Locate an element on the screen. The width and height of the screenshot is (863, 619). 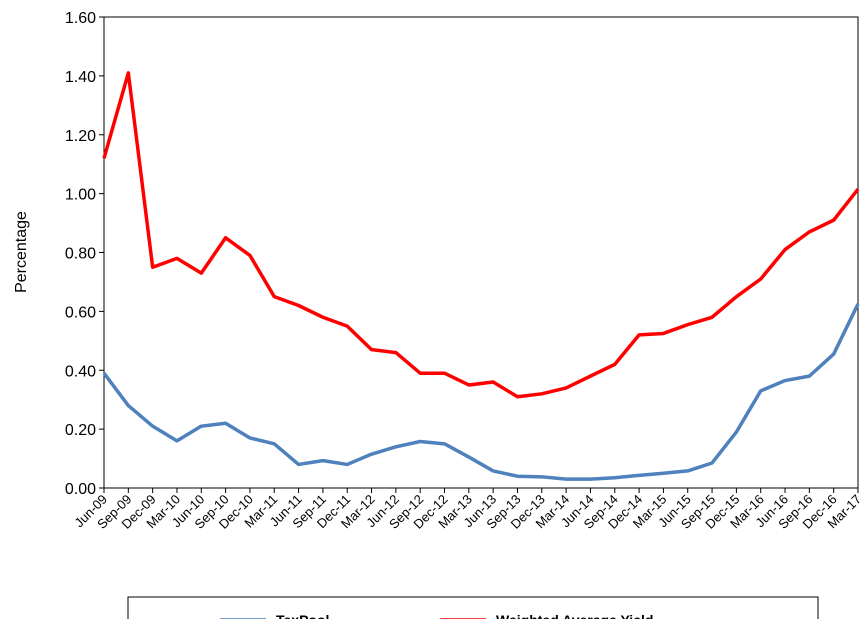
y-tick-label: 0.00 is located at coordinates (80, 489).